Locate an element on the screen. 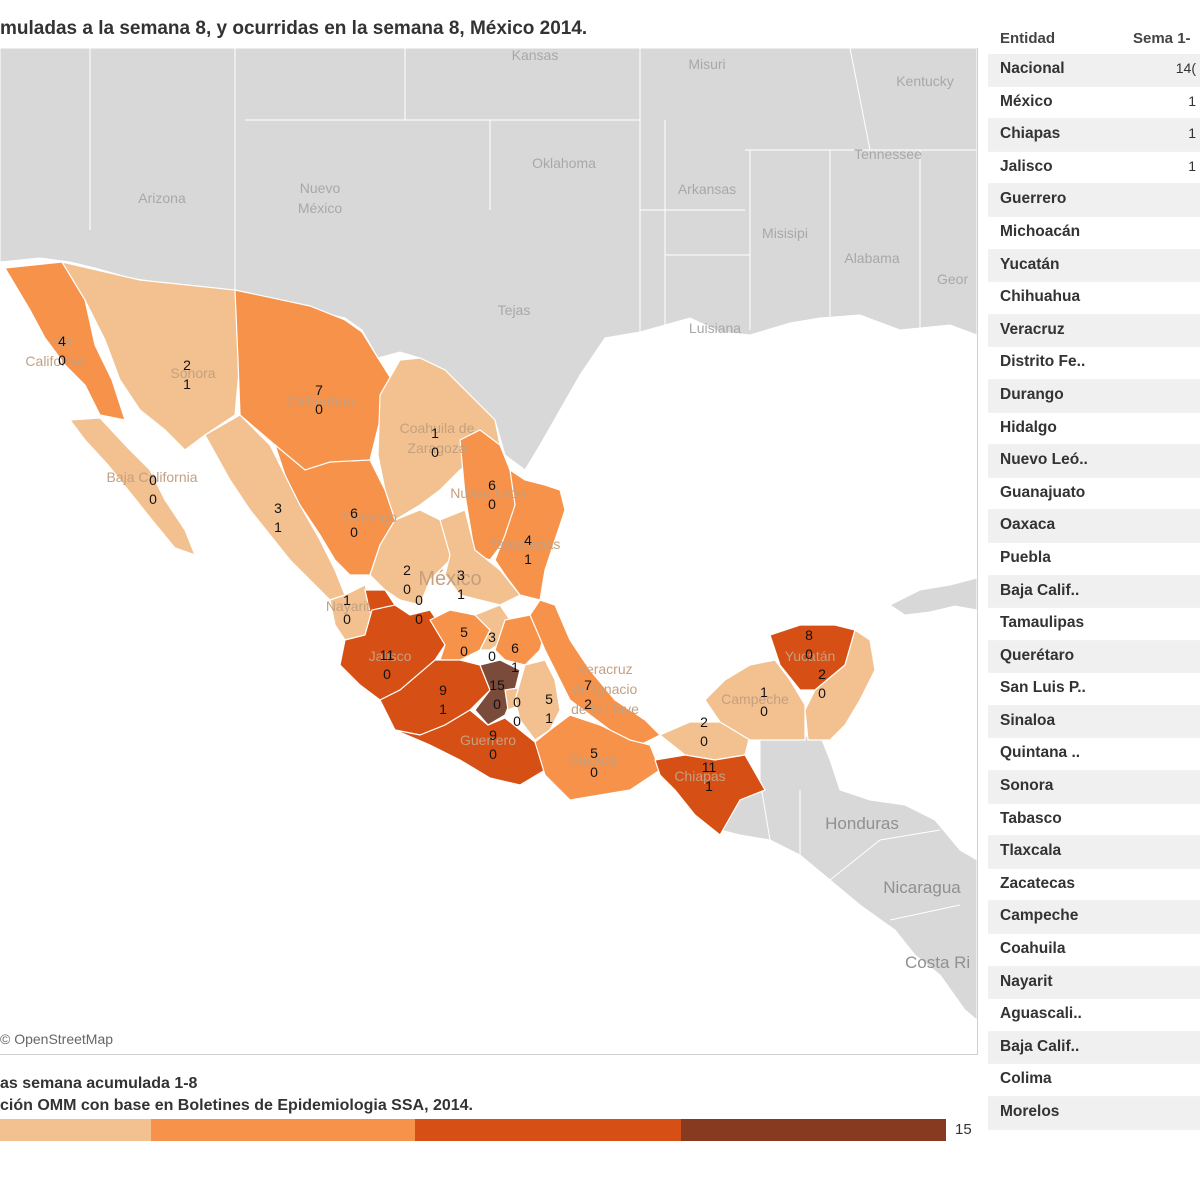  table-row: Distrito Fe.. is located at coordinates (1094, 363).